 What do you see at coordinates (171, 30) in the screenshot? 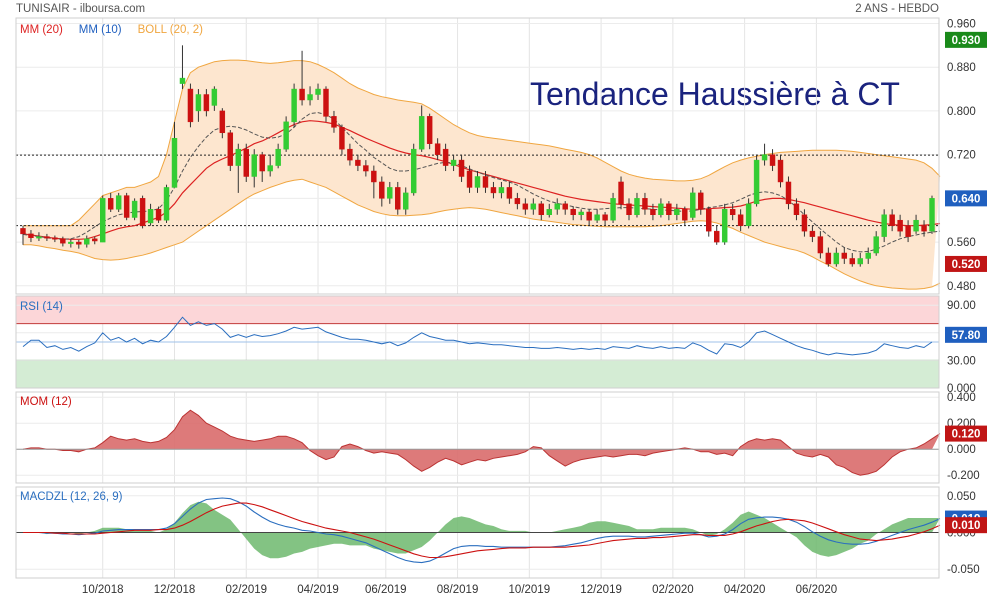
I see `legend-entry: BOLL (20, 2)` at bounding box center [171, 30].